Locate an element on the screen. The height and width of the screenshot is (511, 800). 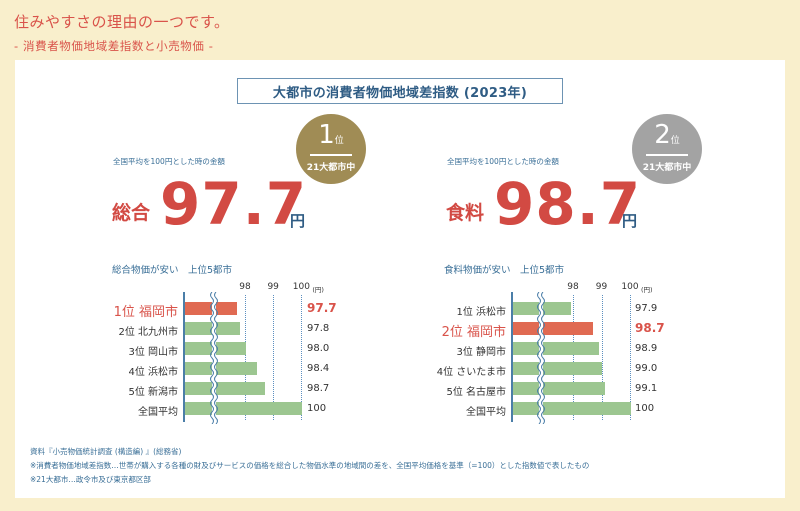
footnote-cities: ※21大都市…政令市及び東京都区部 is located at coordinates (90, 479).